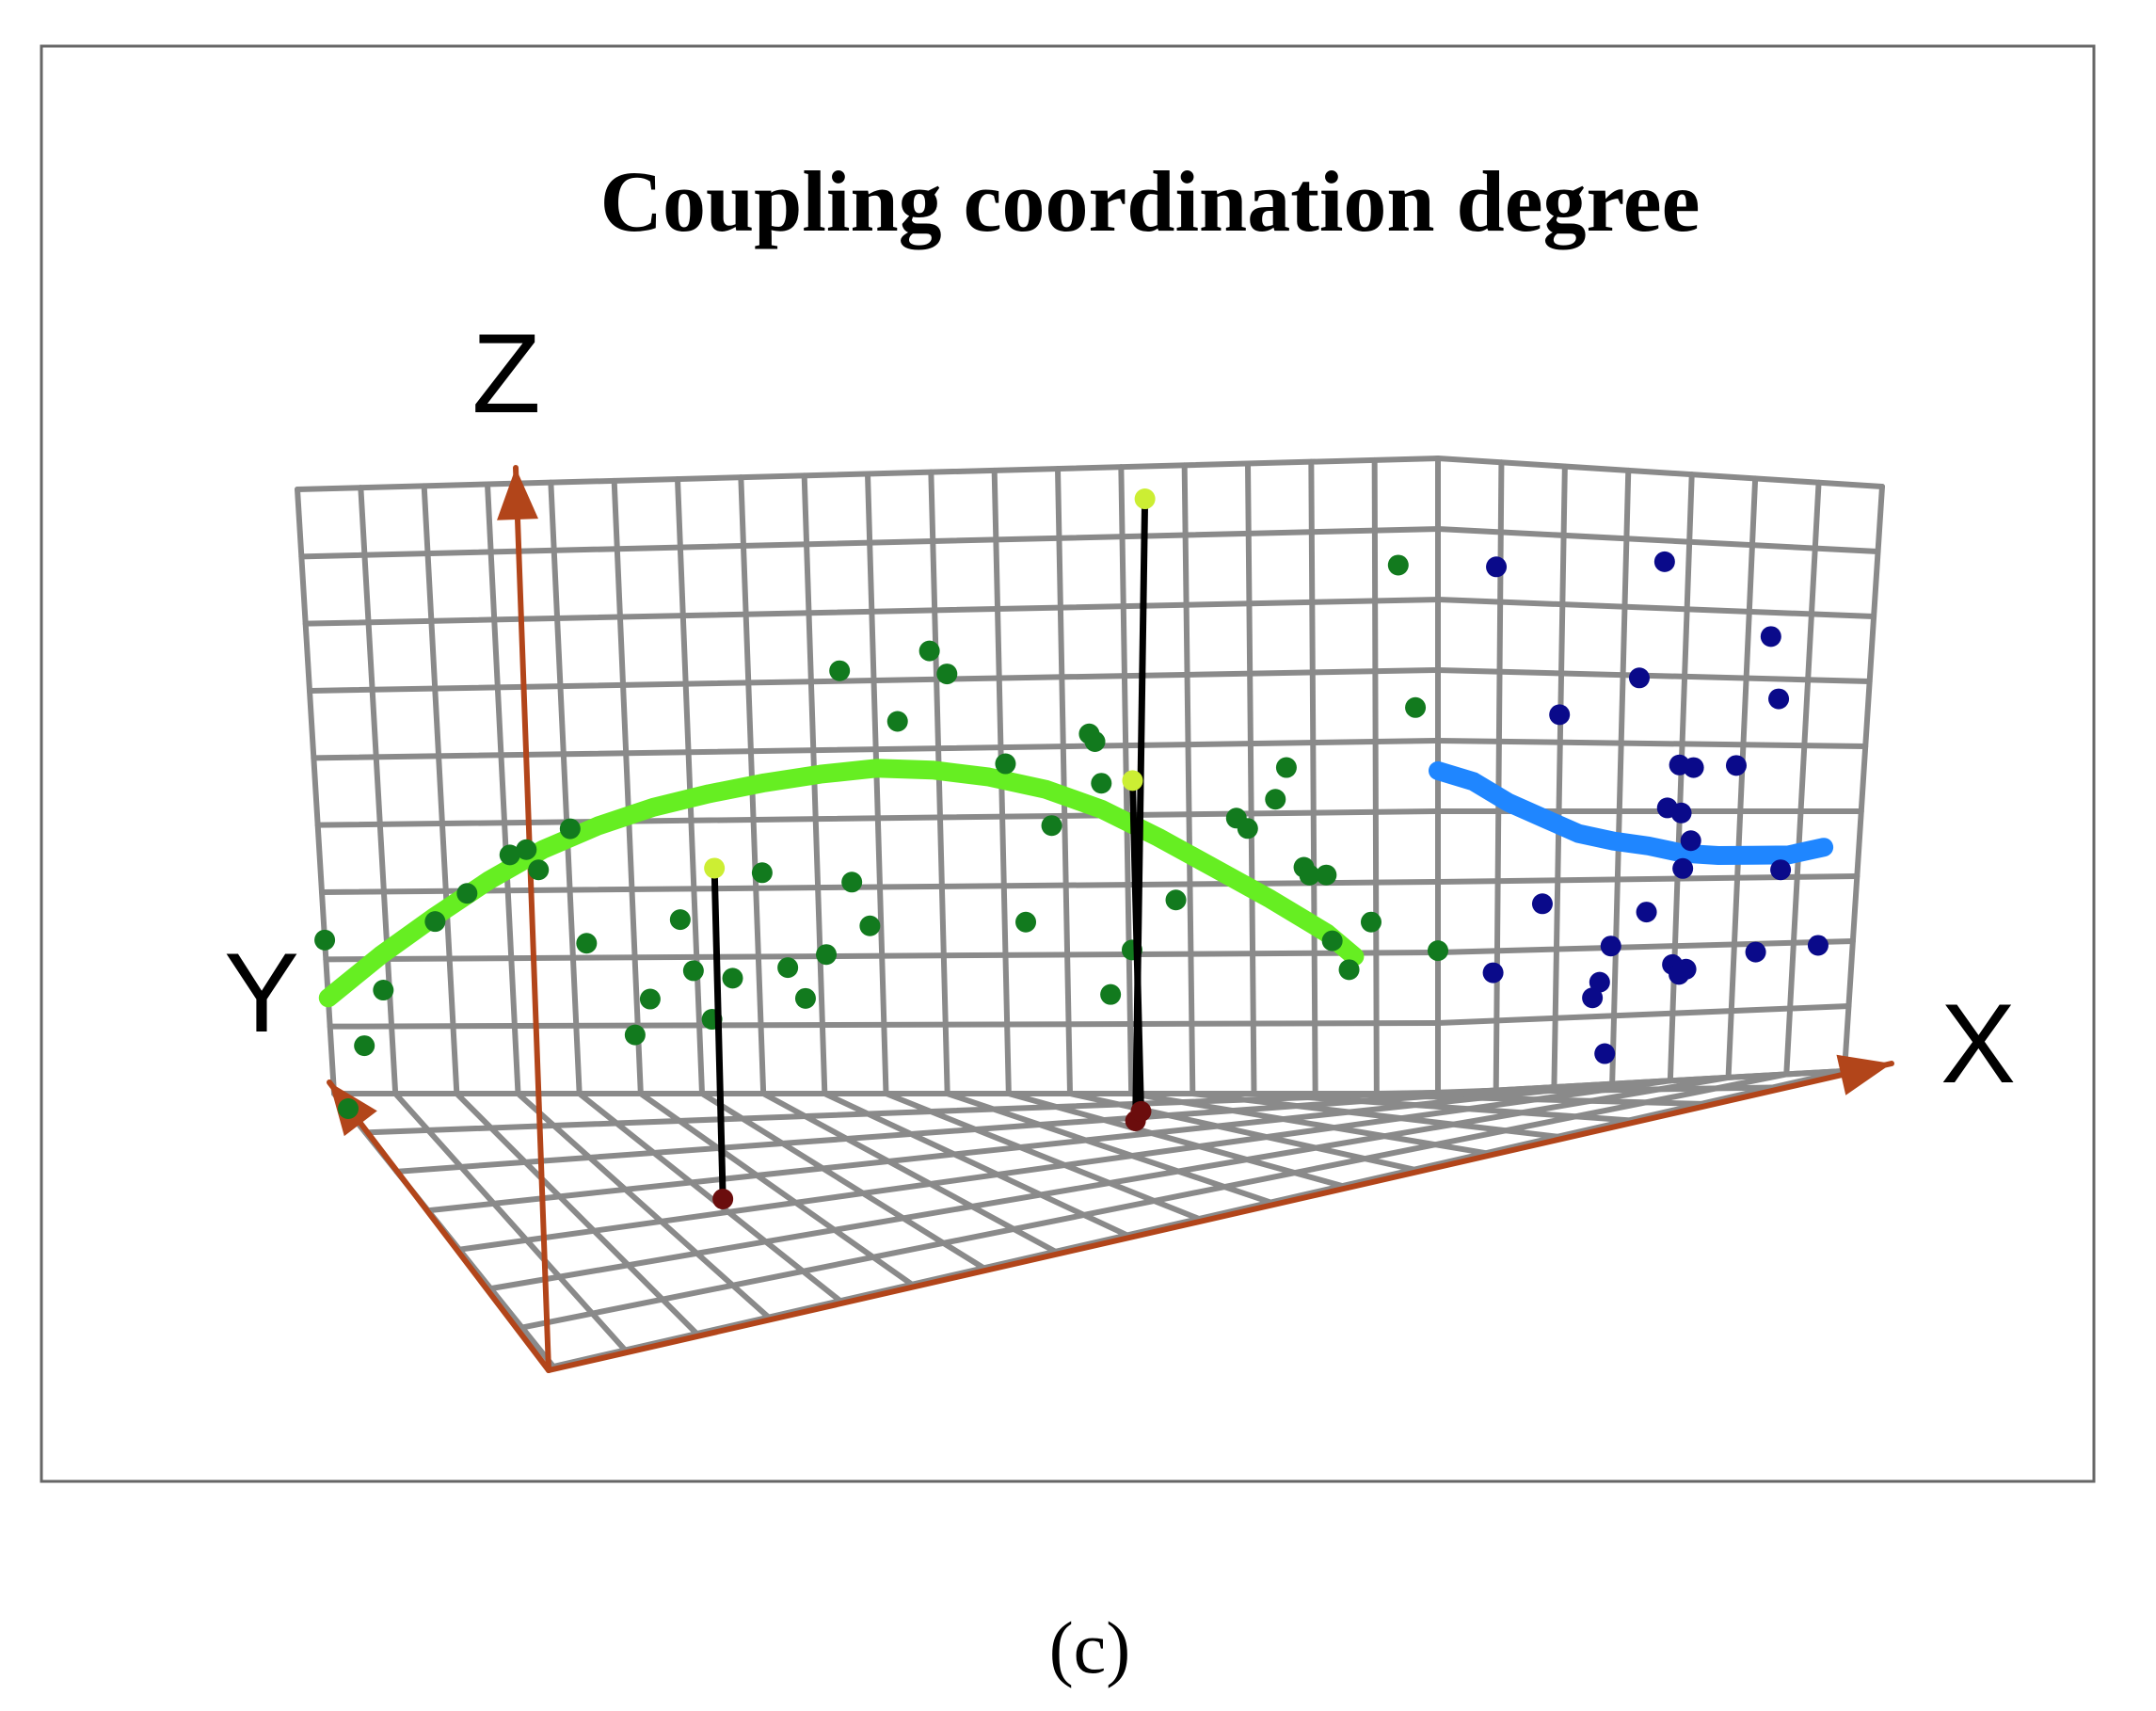 The width and height of the screenshot is (2156, 1711). I want to click on x-axis-label: X, so click(1978, 1044).